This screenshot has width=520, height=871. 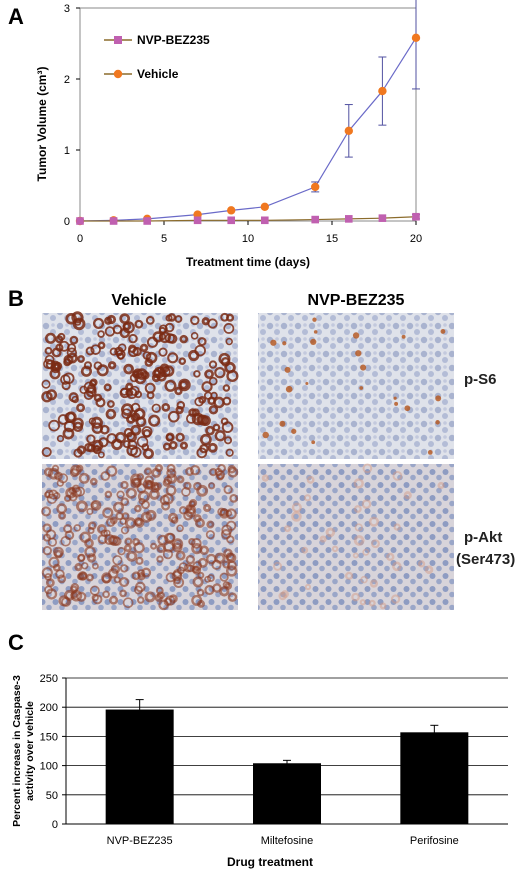 I want to click on micrograph-col-nvp: NVP-BEZ235, so click(x=356, y=300).